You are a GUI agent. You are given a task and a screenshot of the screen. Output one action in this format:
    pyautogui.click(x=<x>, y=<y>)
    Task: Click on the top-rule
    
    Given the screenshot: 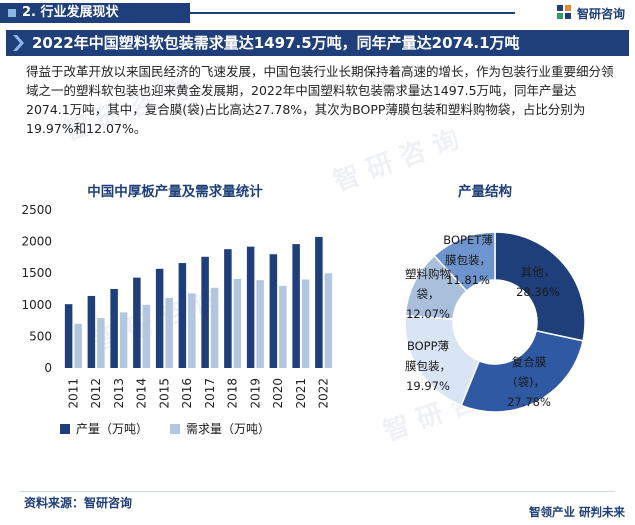 What is the action you would take?
    pyautogui.click(x=352, y=13)
    